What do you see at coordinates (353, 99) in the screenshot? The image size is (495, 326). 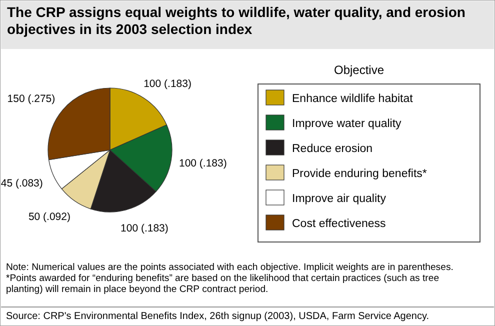 I see `legend-label: Enhance wildlife habitat` at bounding box center [353, 99].